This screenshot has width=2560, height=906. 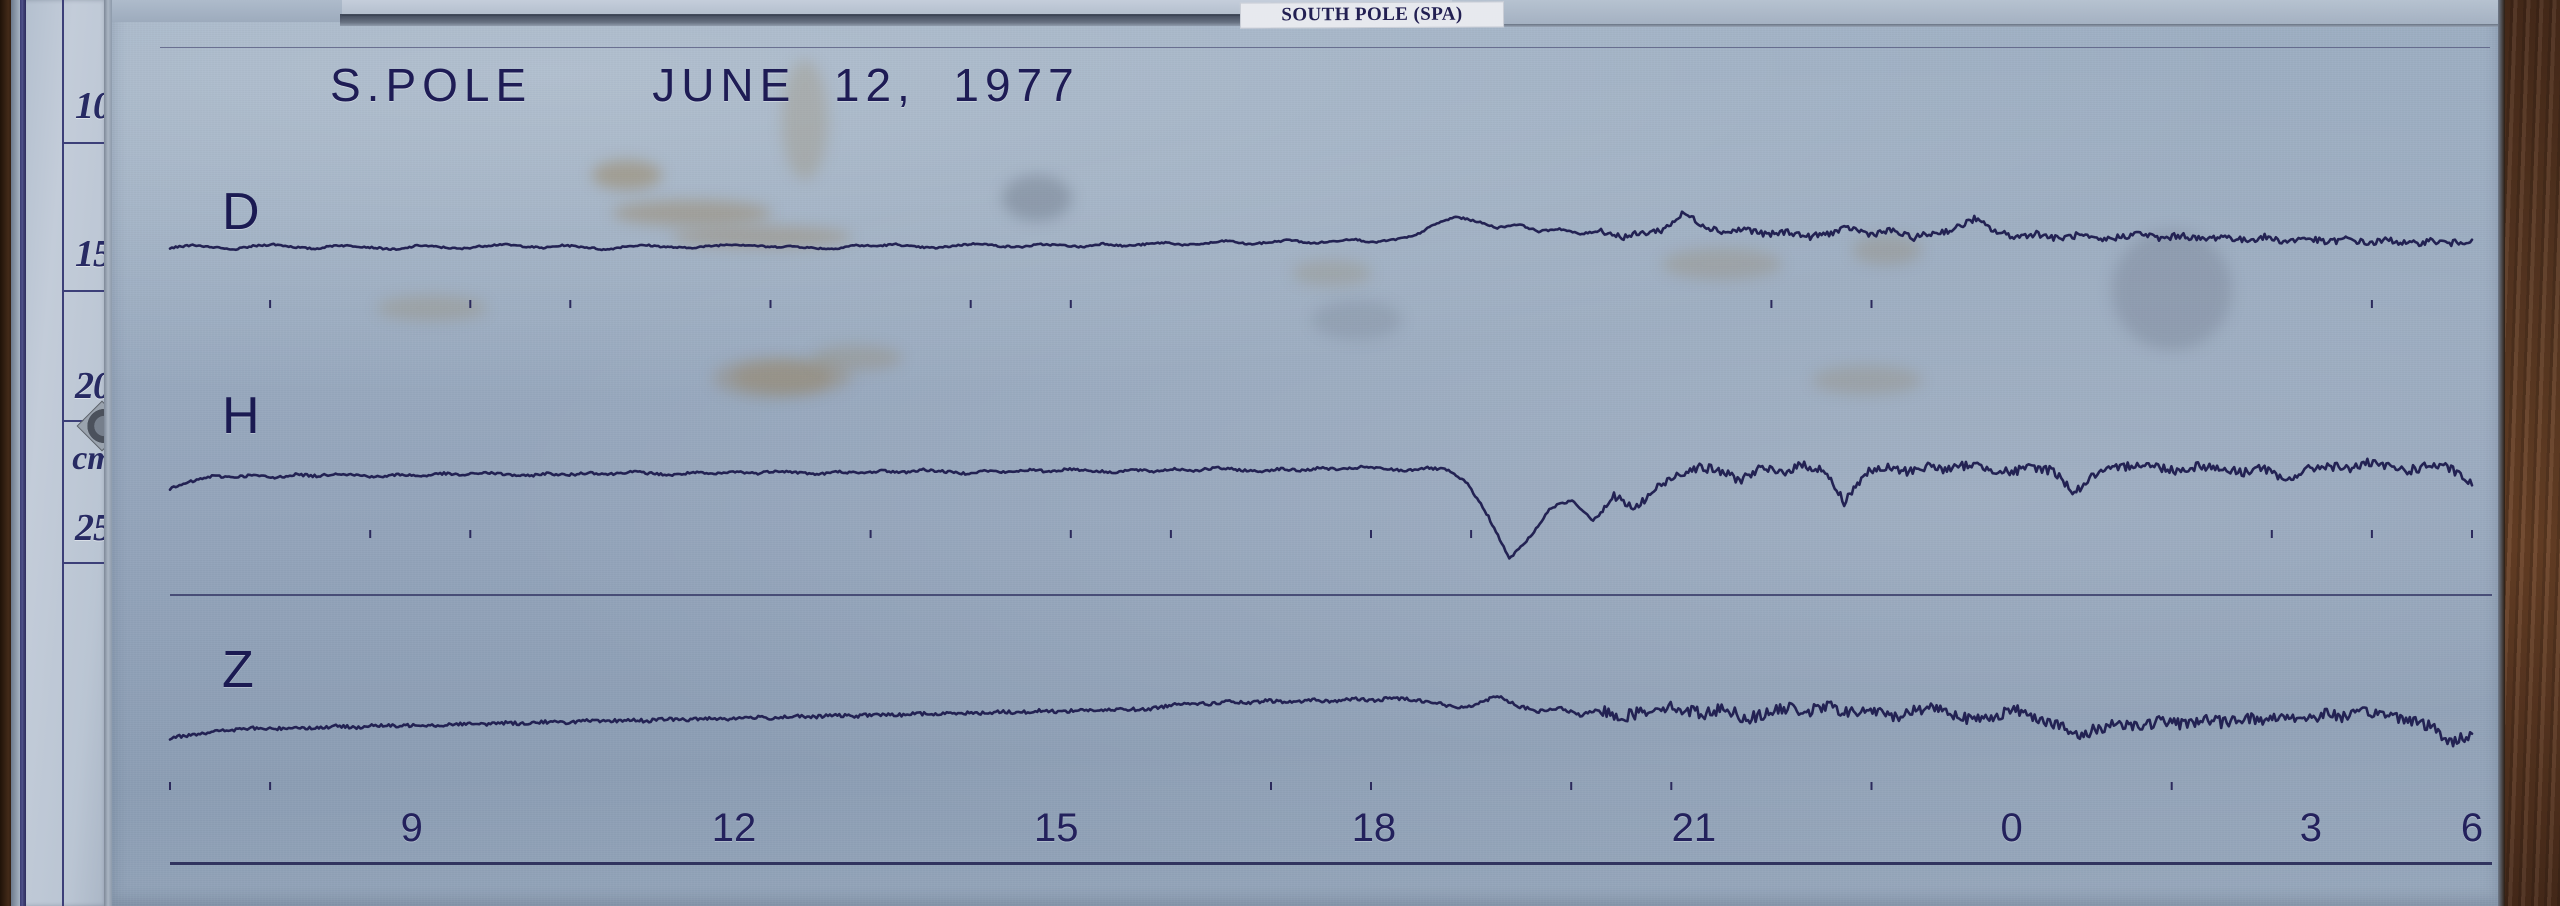 What do you see at coordinates (2472, 828) in the screenshot?
I see `time-tick-6: 6` at bounding box center [2472, 828].